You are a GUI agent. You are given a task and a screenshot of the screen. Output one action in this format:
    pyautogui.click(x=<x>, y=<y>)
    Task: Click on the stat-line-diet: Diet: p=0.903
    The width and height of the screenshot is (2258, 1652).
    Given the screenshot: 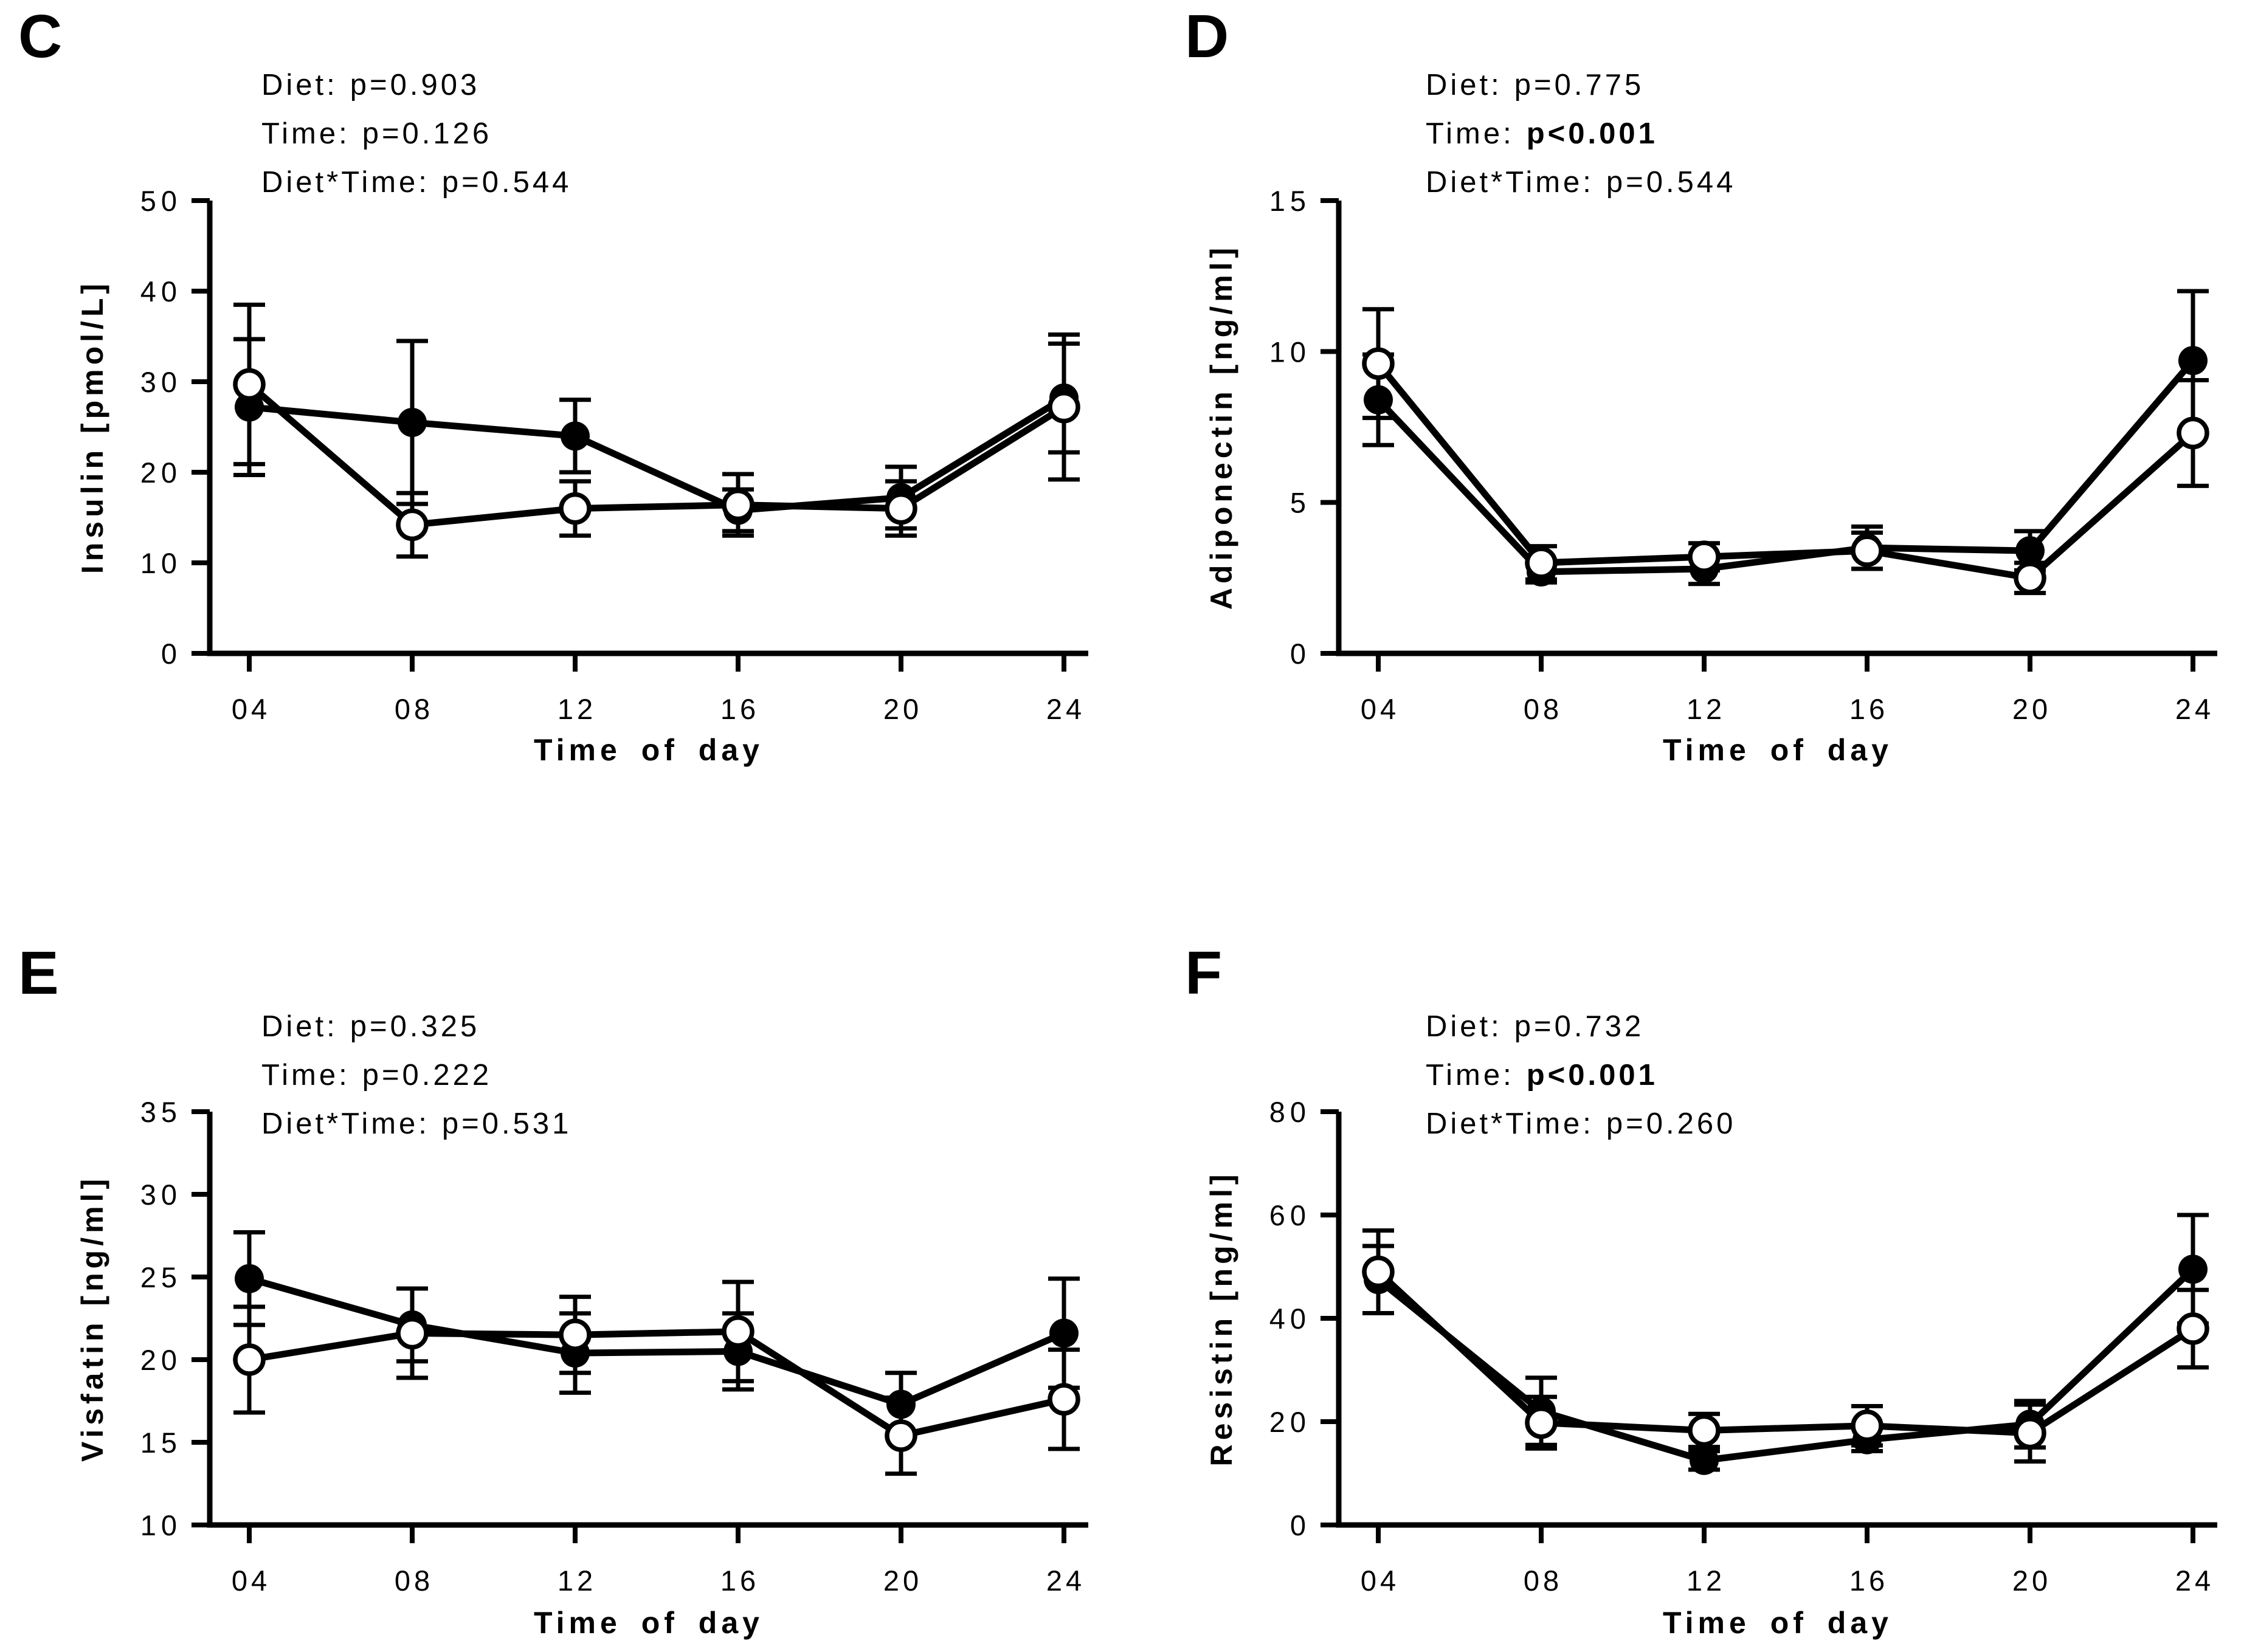 What is the action you would take?
    pyautogui.click(x=416, y=85)
    